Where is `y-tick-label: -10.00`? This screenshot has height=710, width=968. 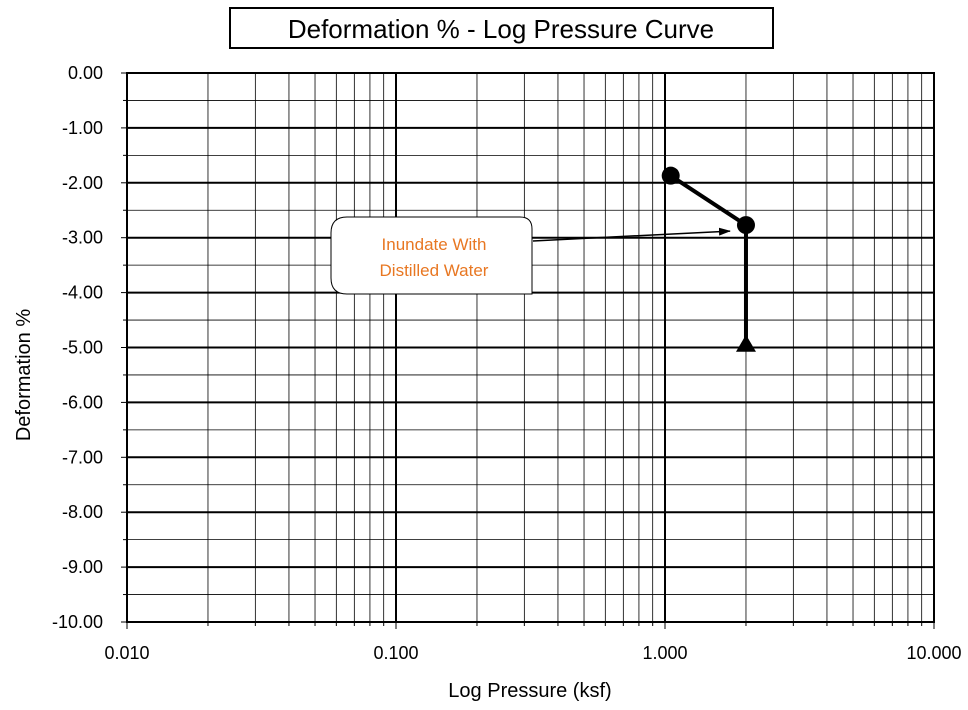 y-tick-label: -10.00 is located at coordinates (77, 622).